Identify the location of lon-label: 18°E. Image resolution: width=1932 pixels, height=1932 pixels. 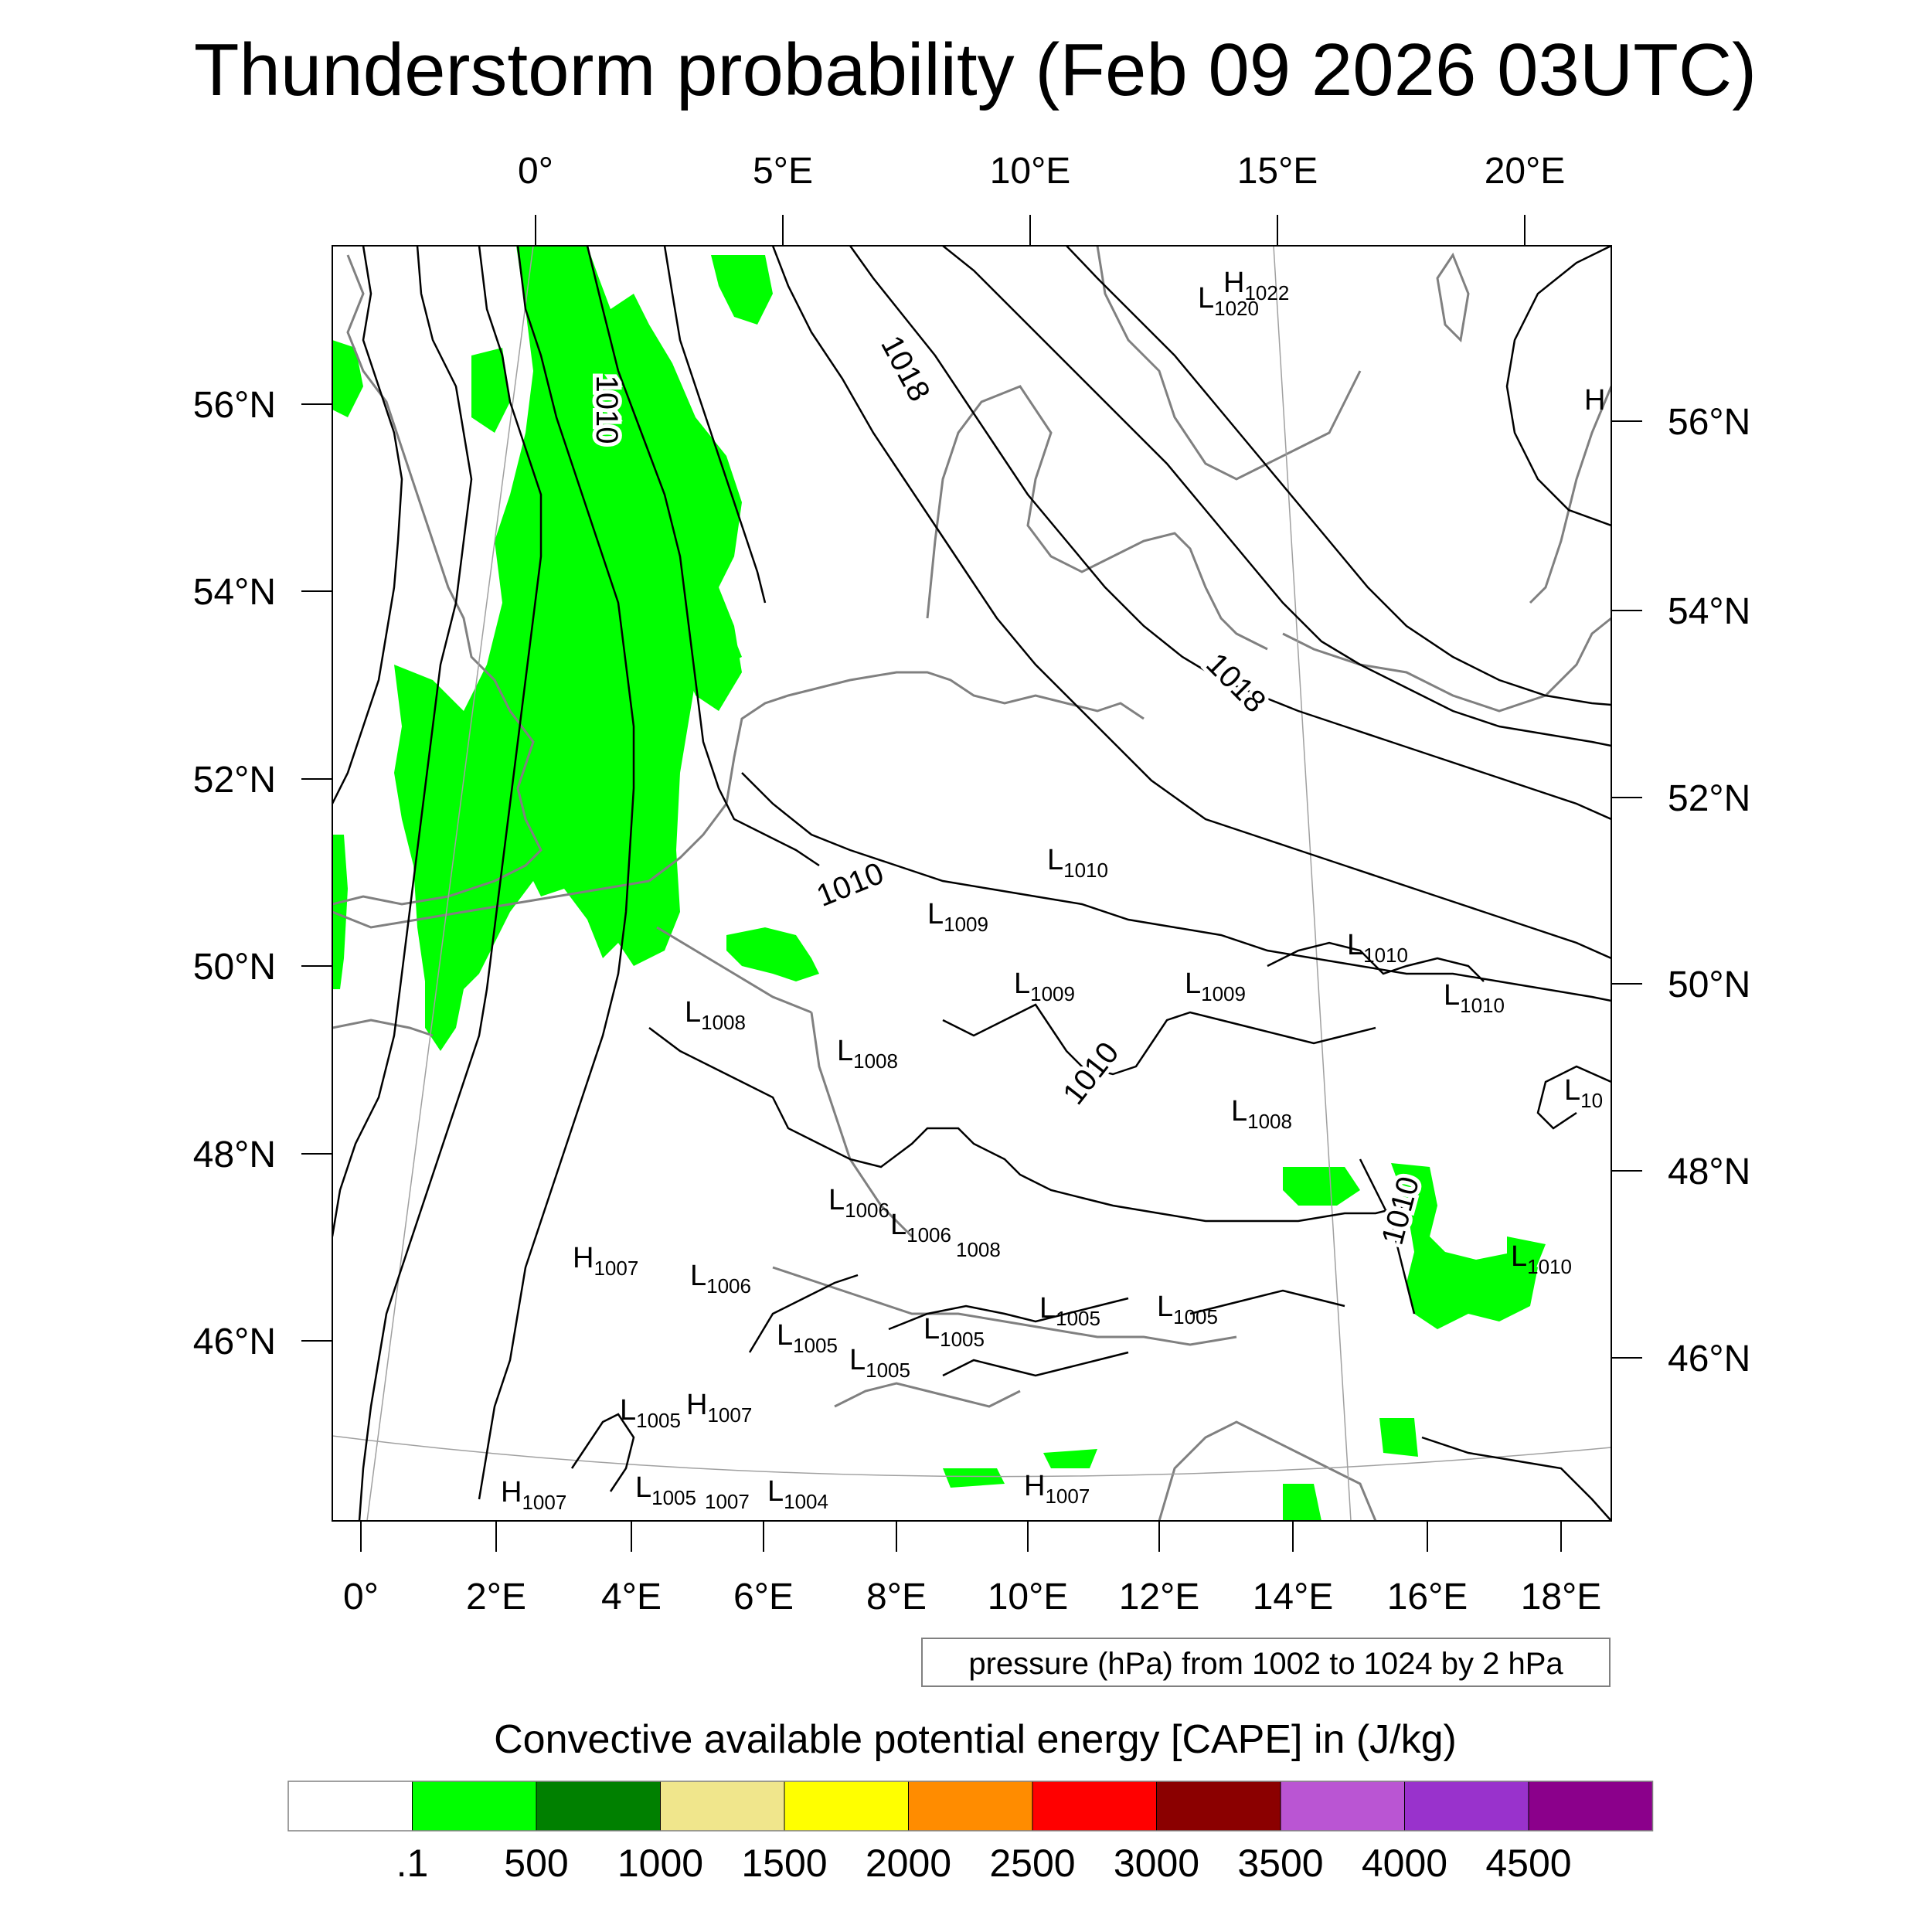
(1561, 1597).